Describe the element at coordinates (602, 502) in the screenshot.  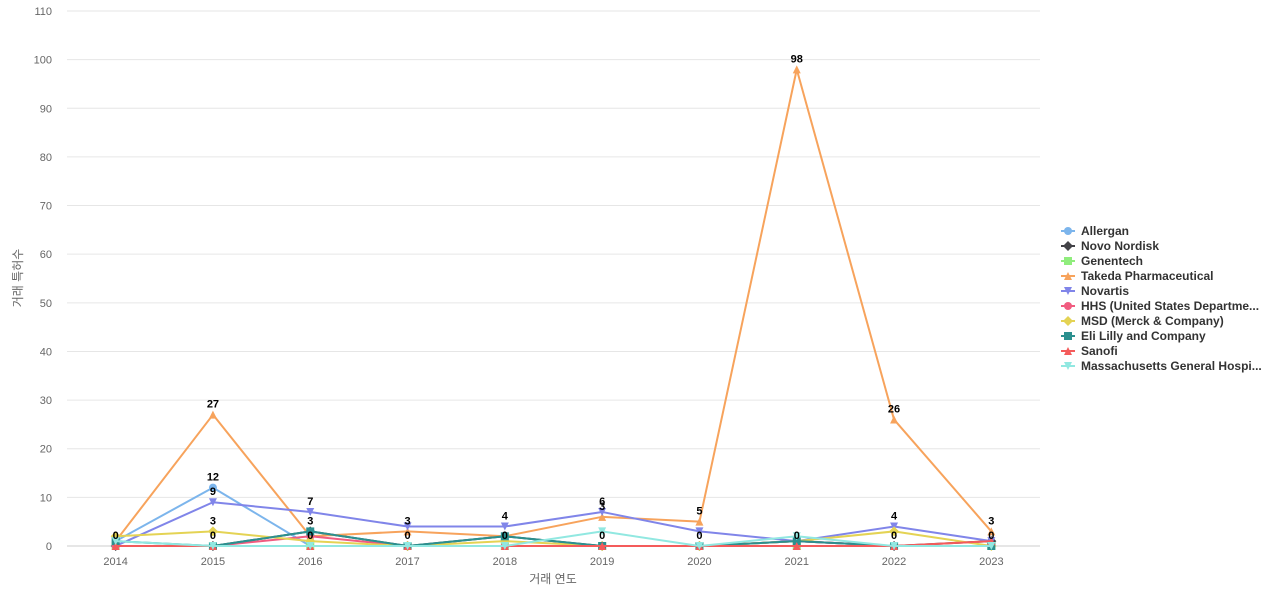
I see `data-label: 6` at that location.